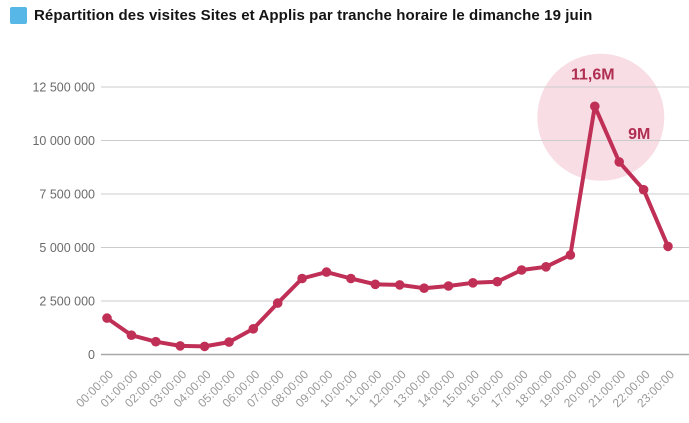 This screenshot has width=689, height=423. Describe the element at coordinates (67, 302) in the screenshot. I see `y-tick-label: 2 500 000` at that location.